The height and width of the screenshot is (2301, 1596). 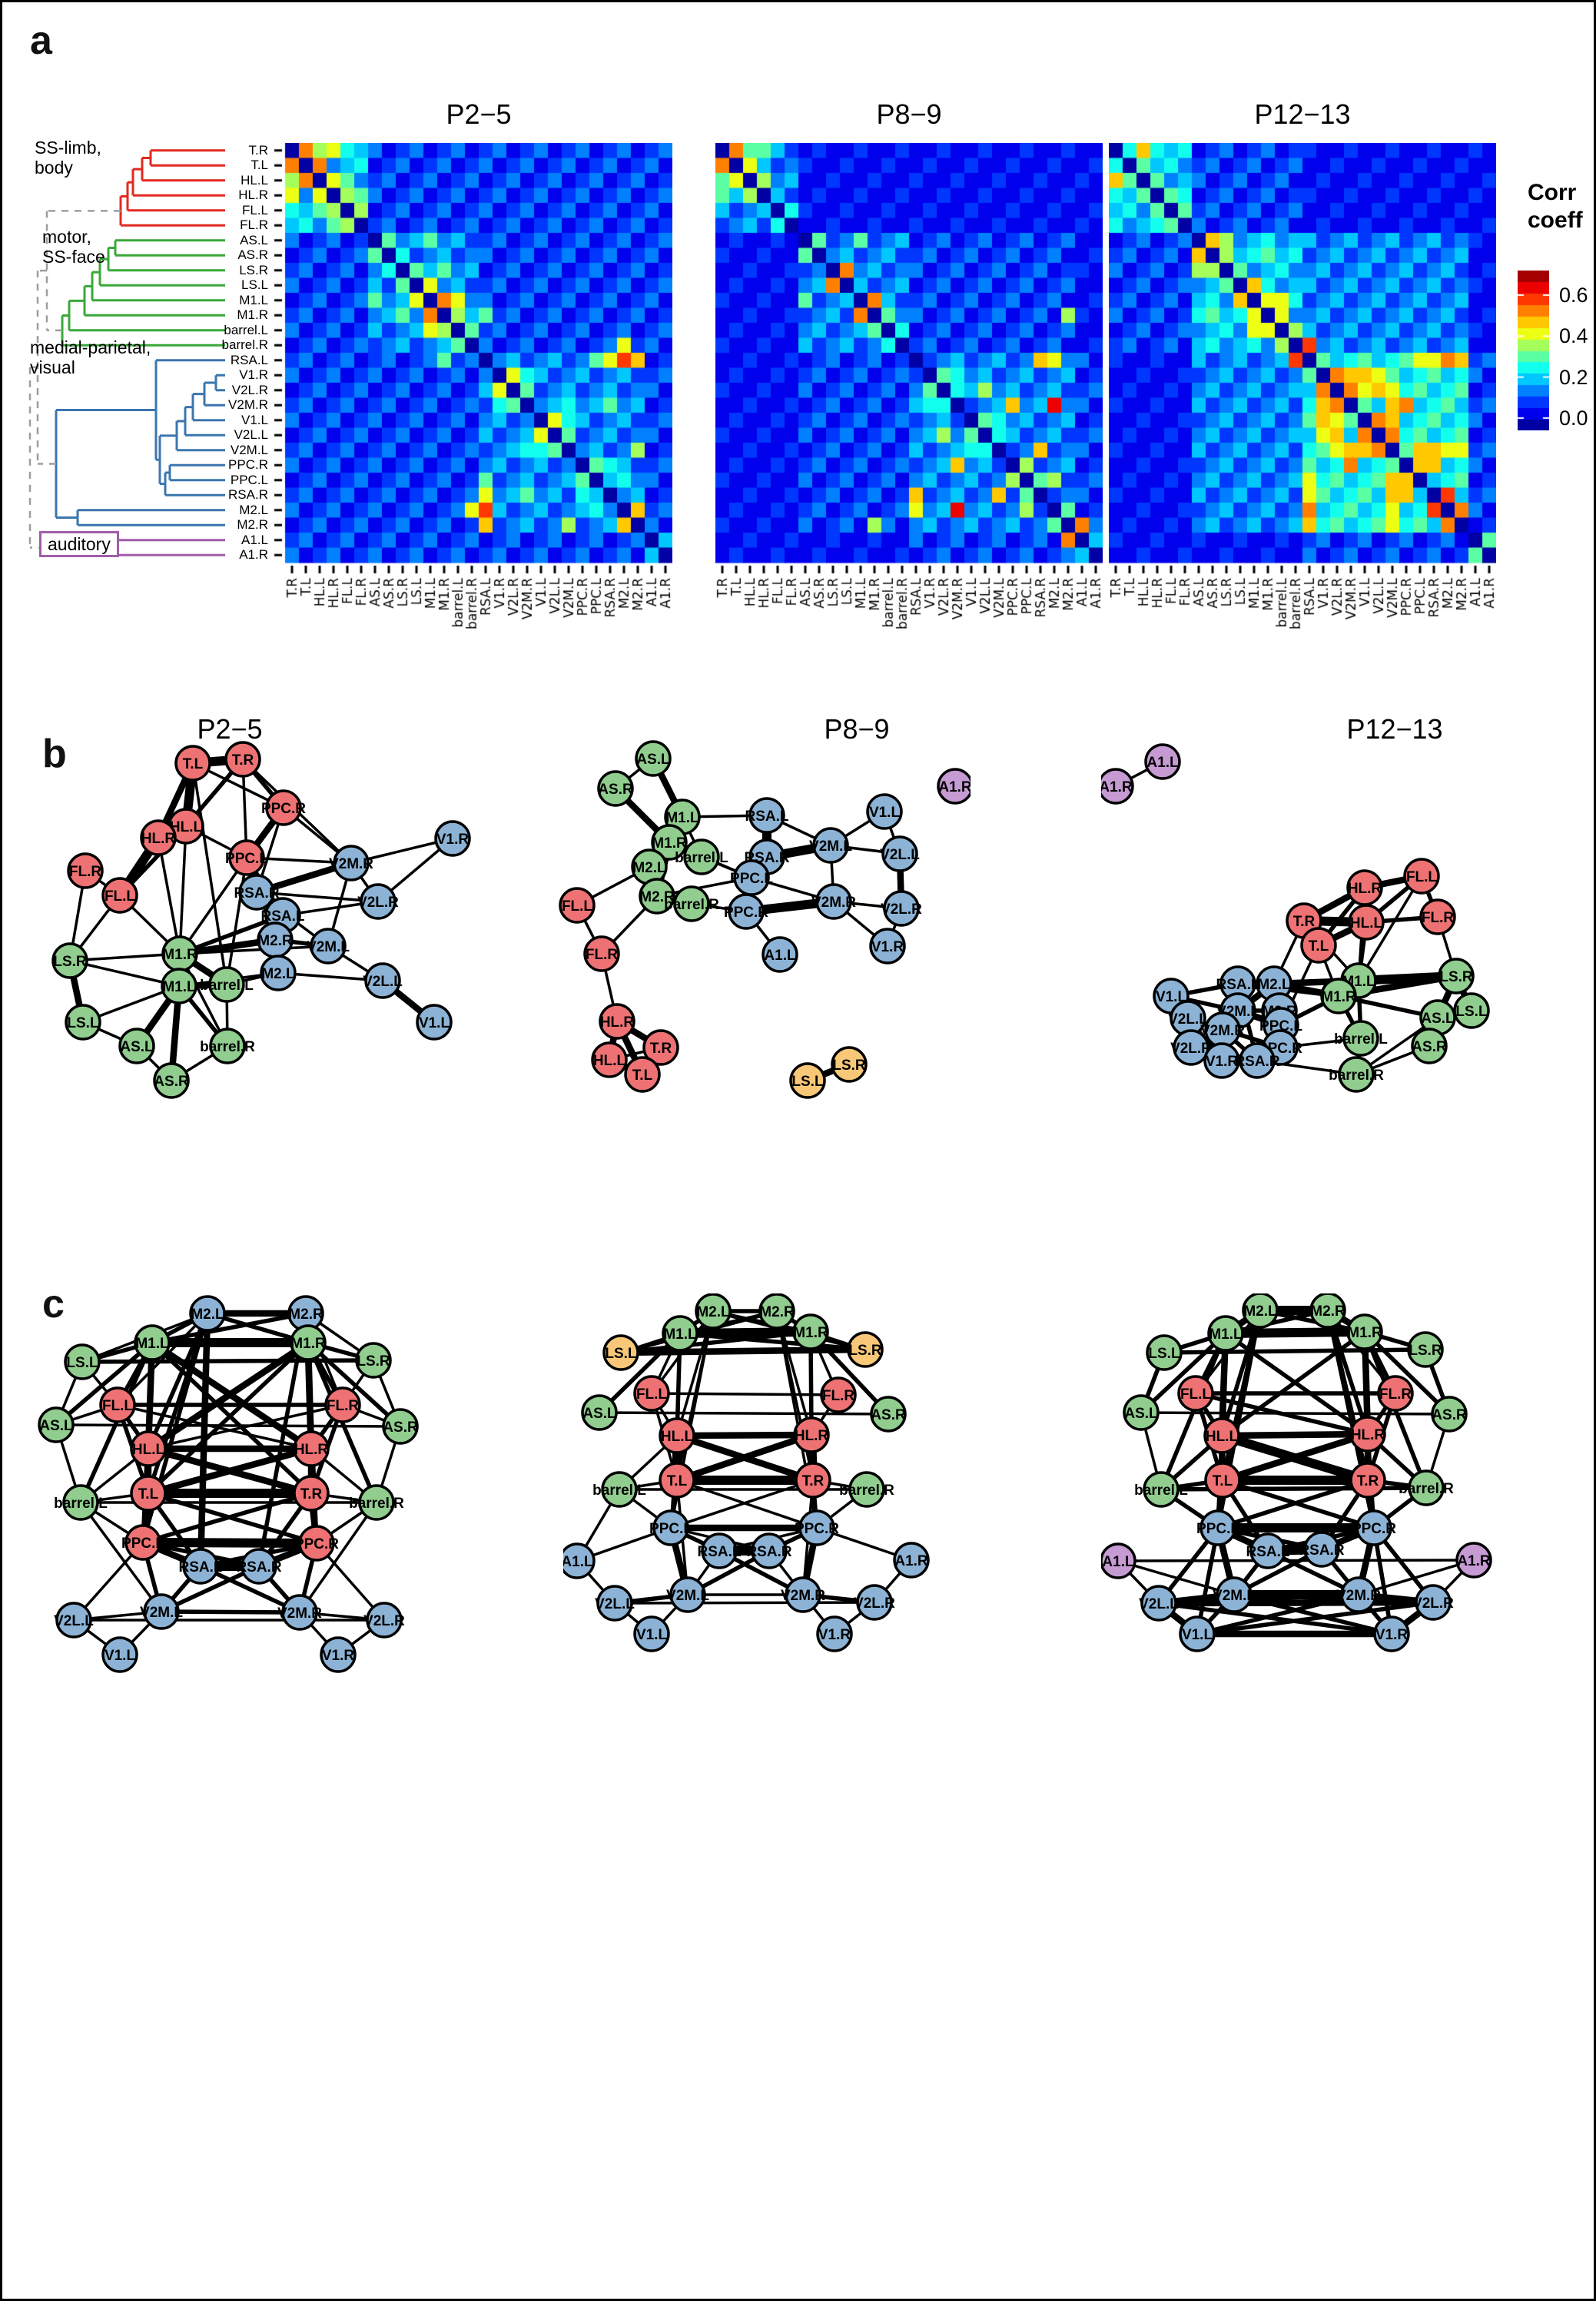 What do you see at coordinates (810, 1333) in the screenshot?
I see `svg-text: M1.R` at bounding box center [810, 1333].